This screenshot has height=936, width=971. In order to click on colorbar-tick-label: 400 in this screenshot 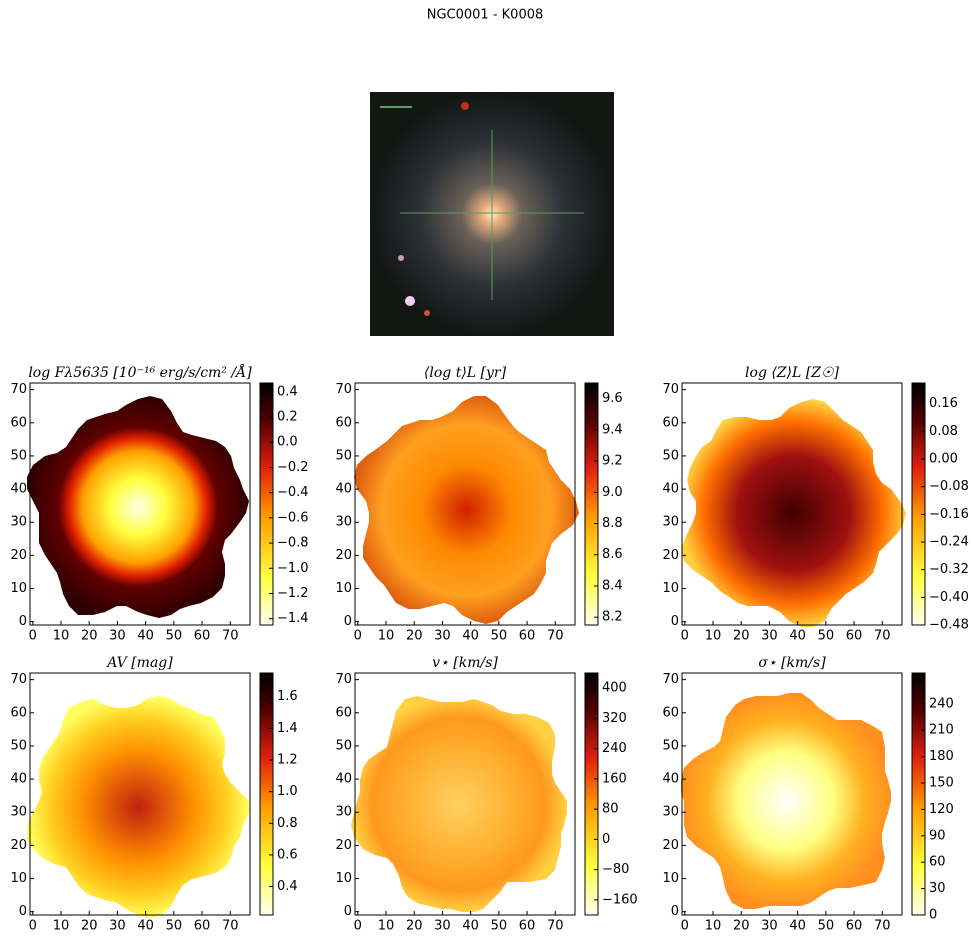, I will do `click(614, 688)`.